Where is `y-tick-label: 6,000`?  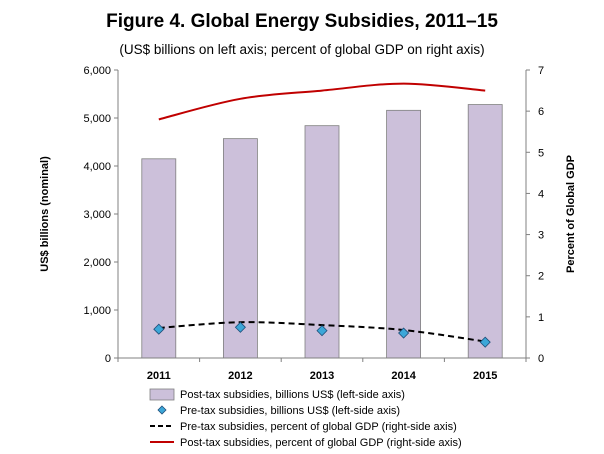
y-tick-label: 6,000 is located at coordinates (97, 71).